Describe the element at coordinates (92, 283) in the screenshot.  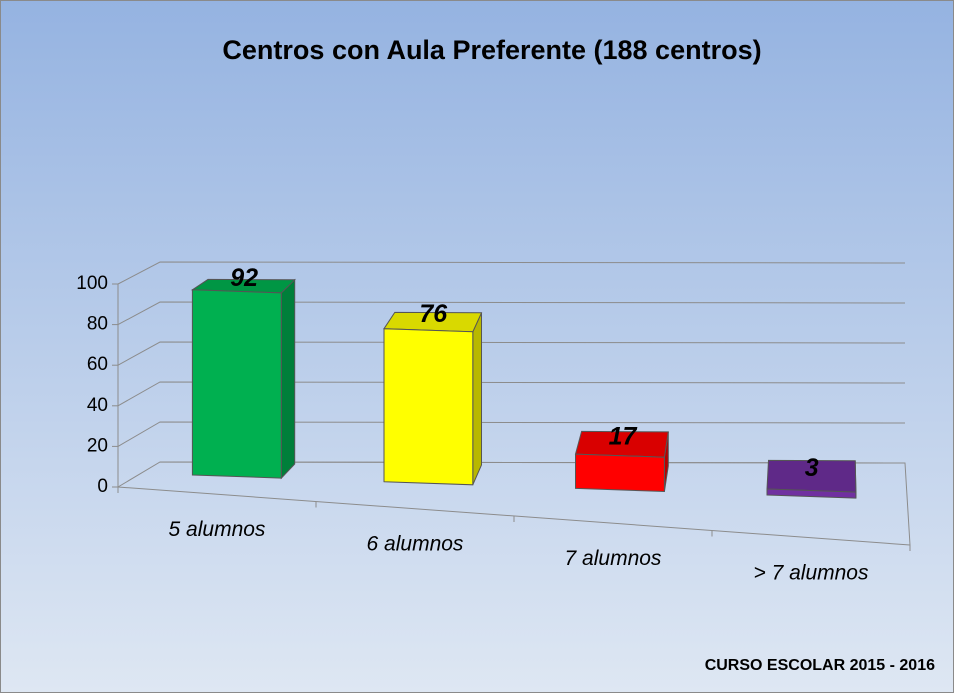
I see `y-tick-label: 100` at that location.